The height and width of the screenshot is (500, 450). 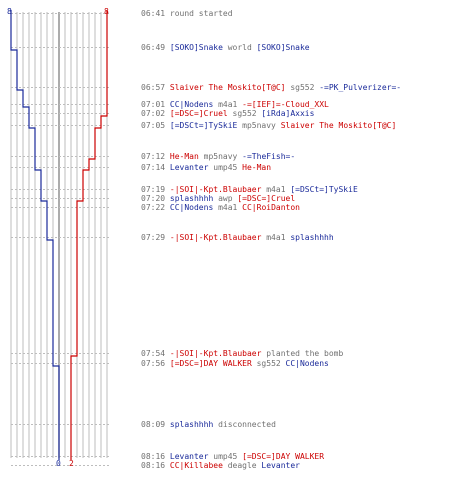 I want to click on event-time: 06:49, so click(x=155, y=47).